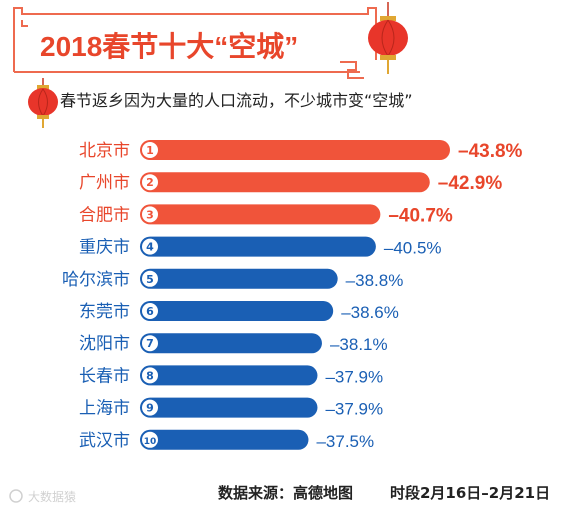 Image resolution: width=571 pixels, height=509 pixels. Describe the element at coordinates (370, 312) in the screenshot. I see `value-label: –38.6%` at that location.